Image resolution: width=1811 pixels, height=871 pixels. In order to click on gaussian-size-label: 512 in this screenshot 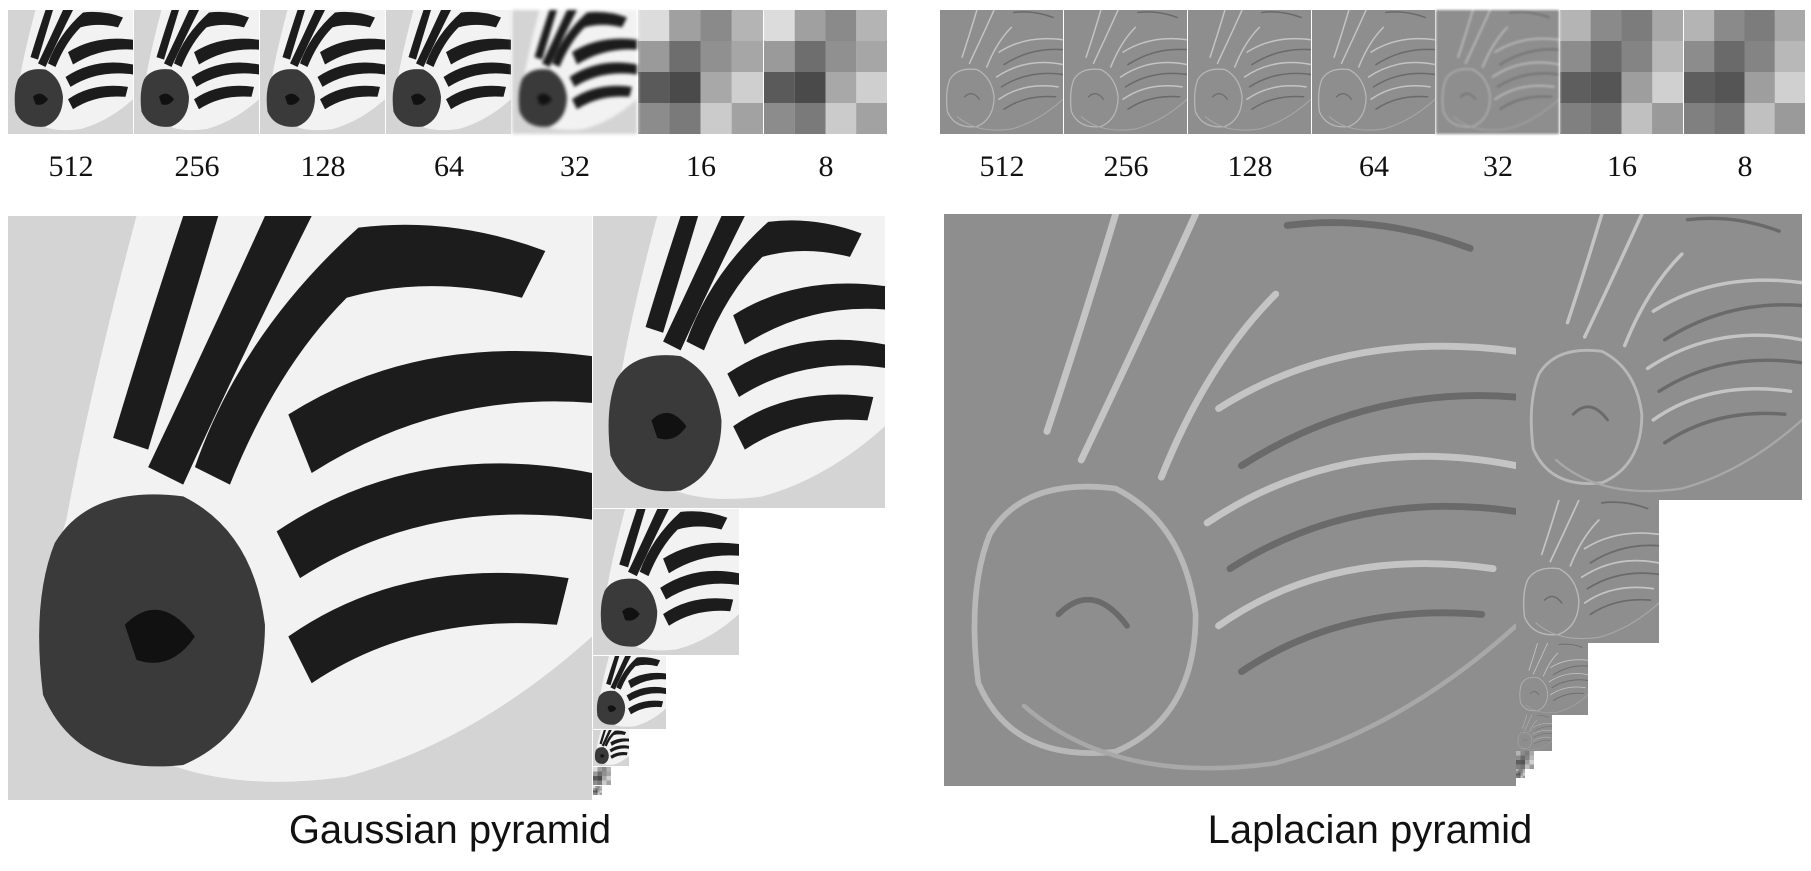, I will do `click(71, 166)`.